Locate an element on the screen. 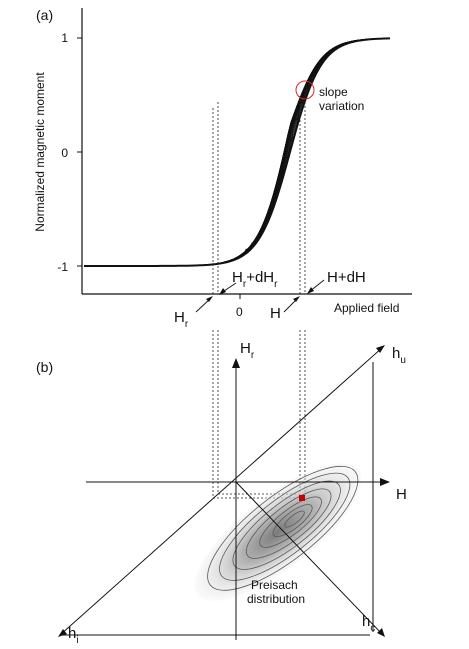  hr-axis-label: Hr is located at coordinates (247, 350).